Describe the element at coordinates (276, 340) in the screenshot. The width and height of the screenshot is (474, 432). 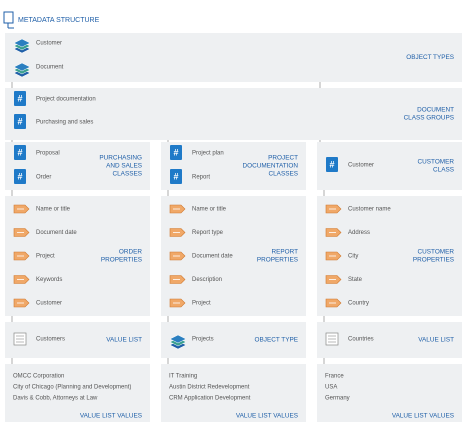
I see `panel-label: OBJECT TYPE` at that location.